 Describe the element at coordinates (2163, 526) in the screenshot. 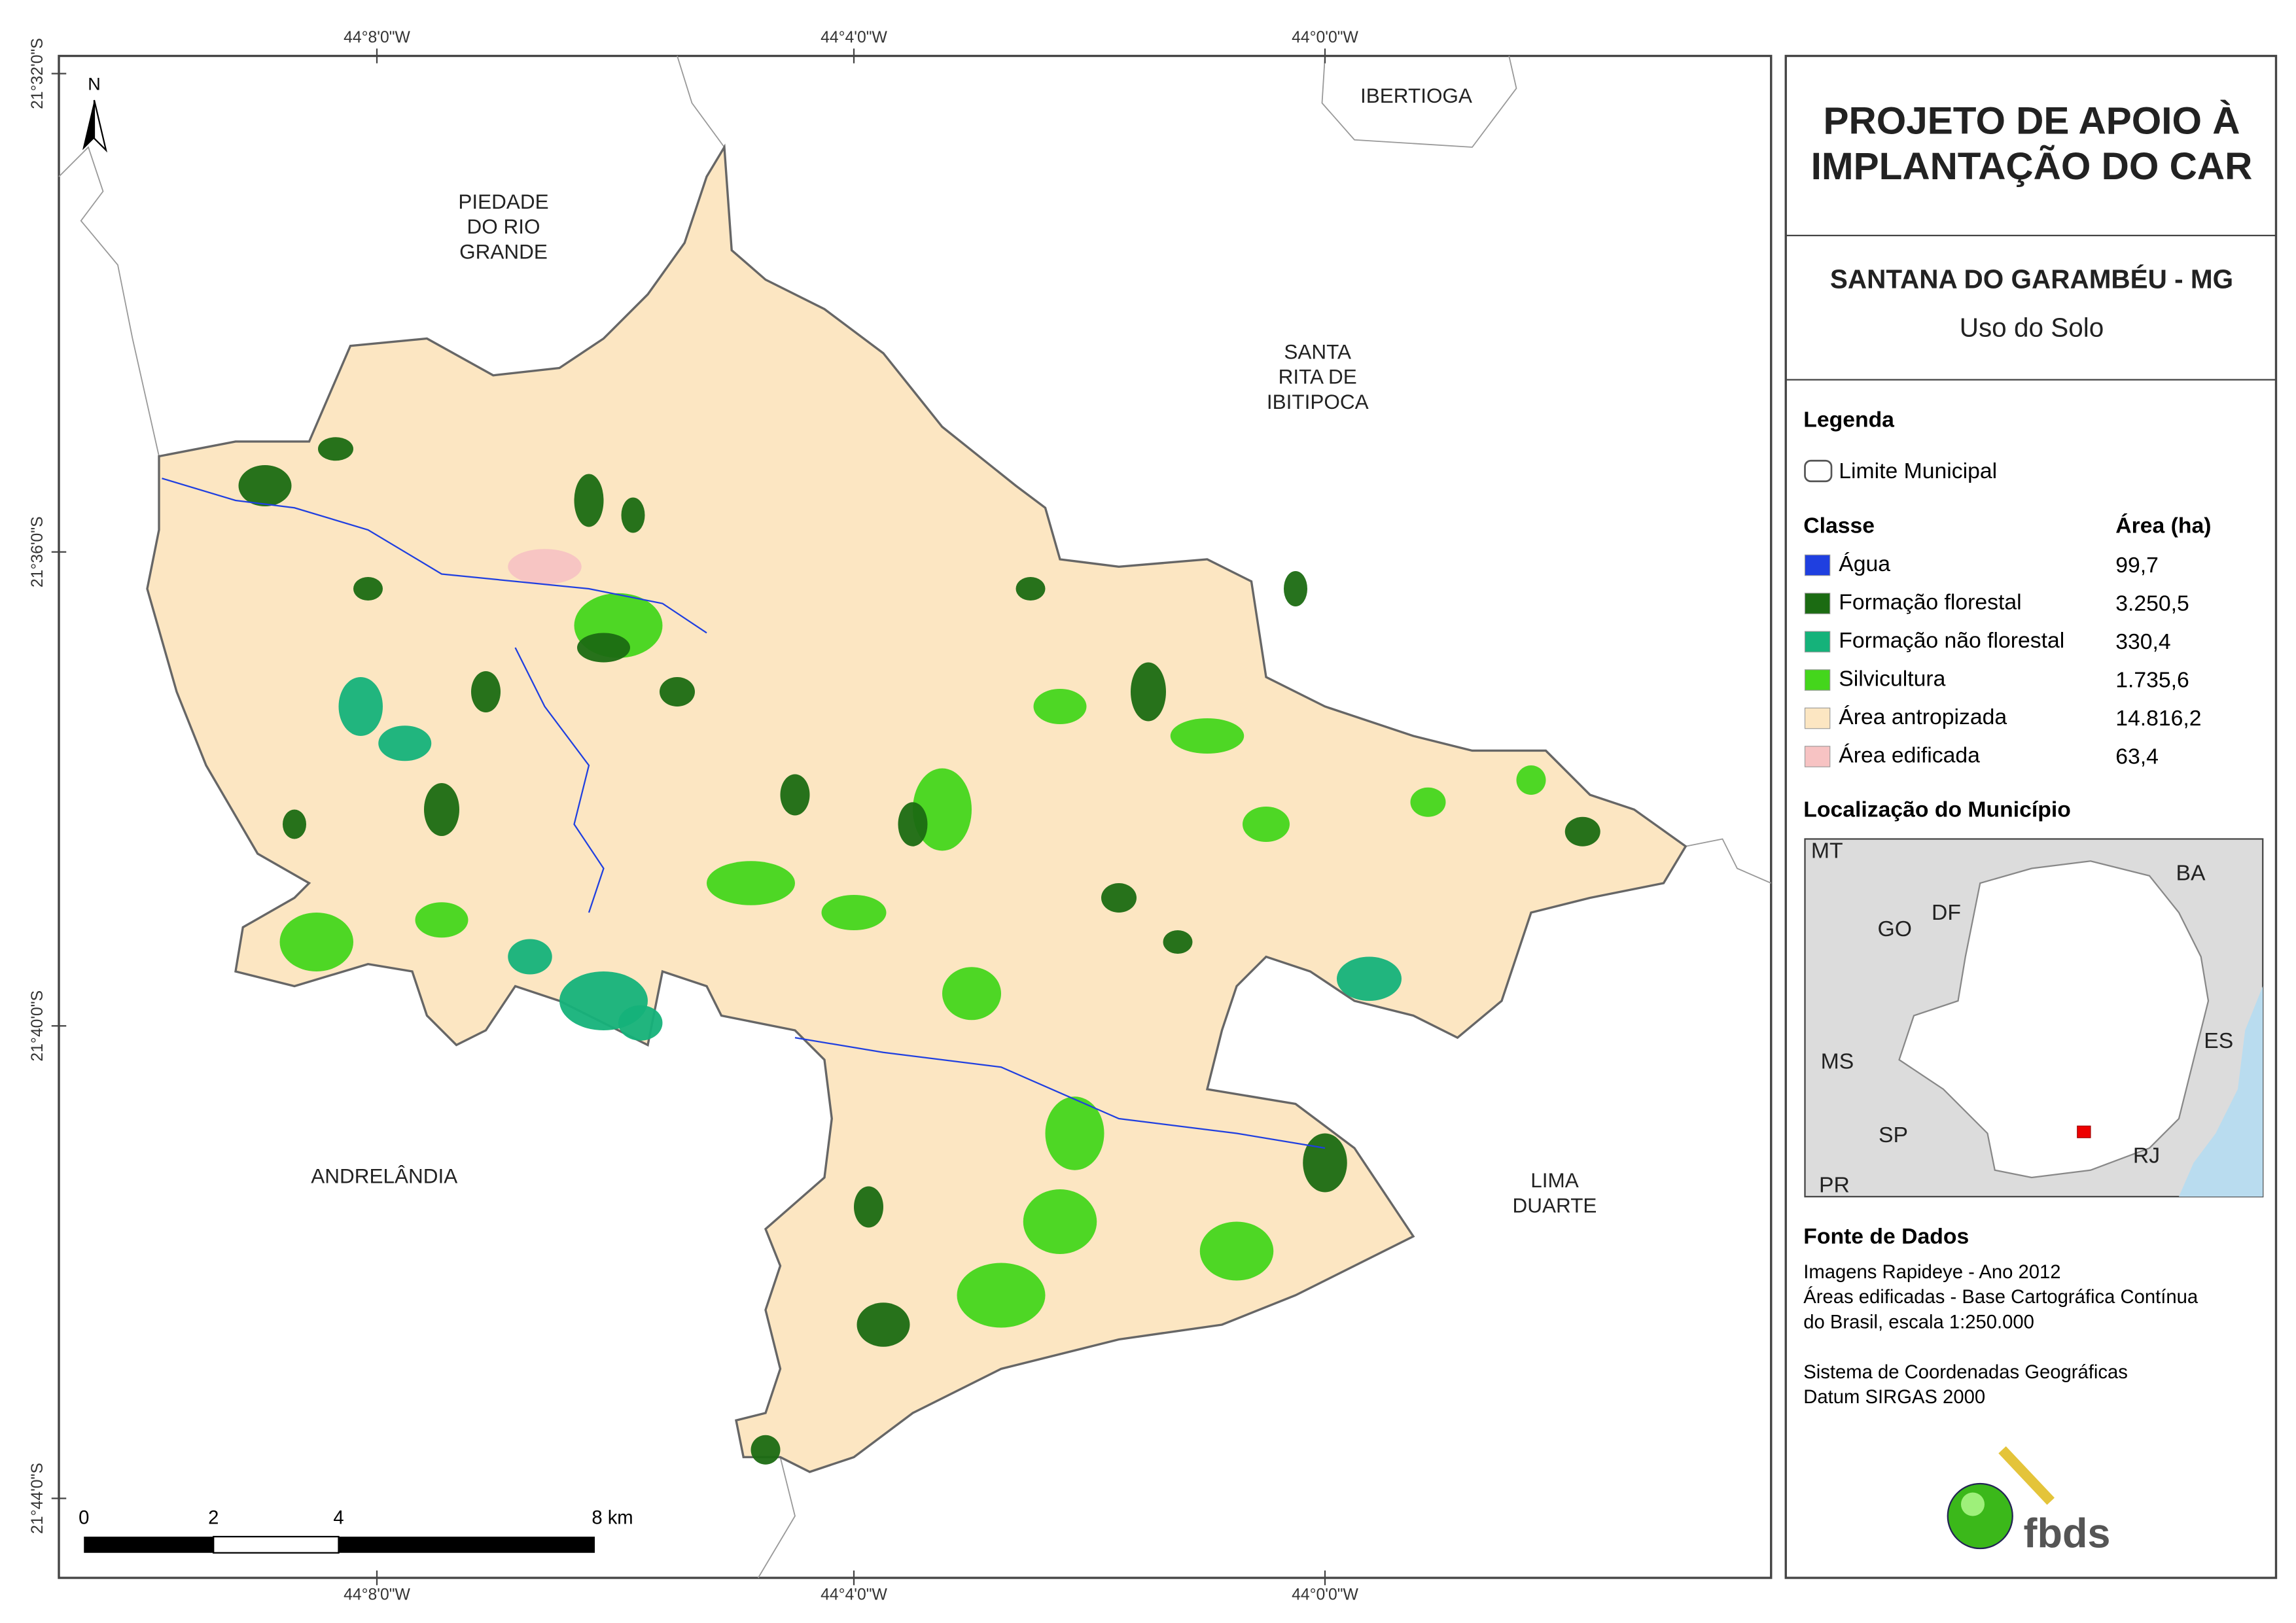

I see `area-heading: Área (ha)` at that location.